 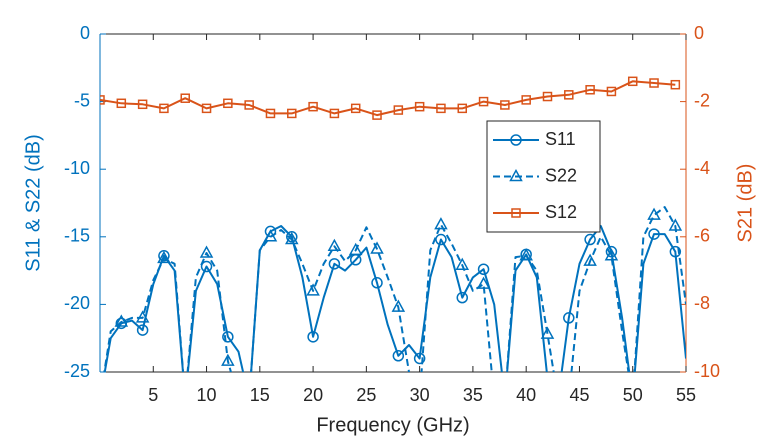 I want to click on y-axis-label: S11 & S22 (dB), so click(x=33, y=202).